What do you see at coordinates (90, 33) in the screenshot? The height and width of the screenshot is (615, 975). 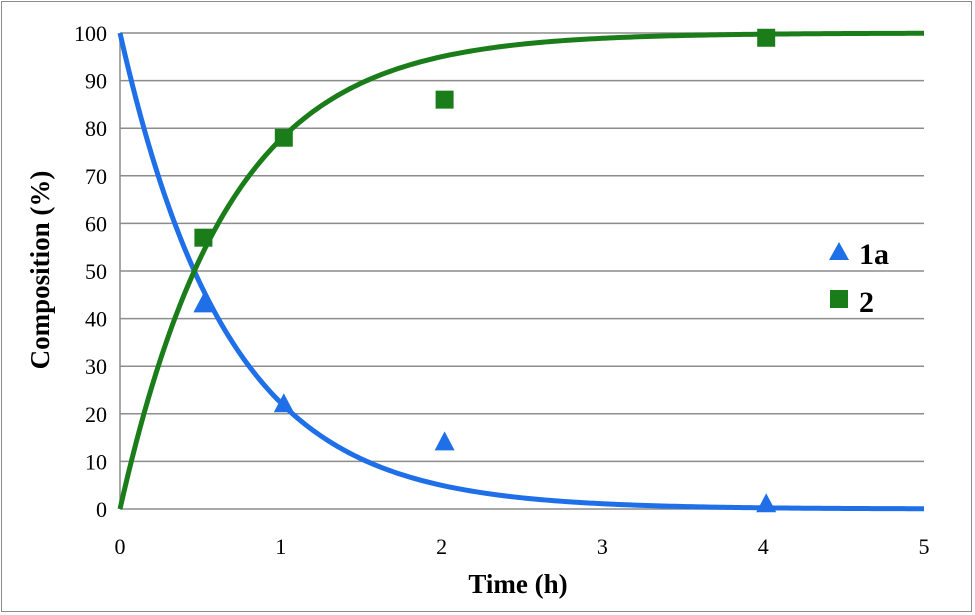 I see `y-tick-100: 100` at bounding box center [90, 33].